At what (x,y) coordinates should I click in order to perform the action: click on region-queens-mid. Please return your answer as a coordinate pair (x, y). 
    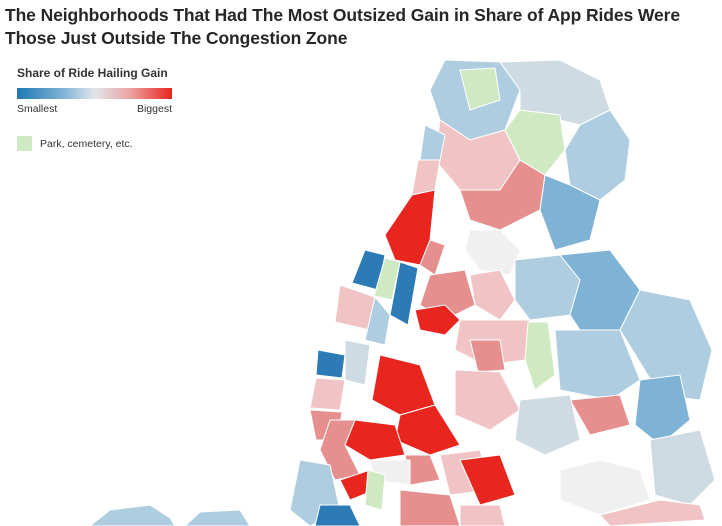
    Looking at the image, I should click on (597, 365).